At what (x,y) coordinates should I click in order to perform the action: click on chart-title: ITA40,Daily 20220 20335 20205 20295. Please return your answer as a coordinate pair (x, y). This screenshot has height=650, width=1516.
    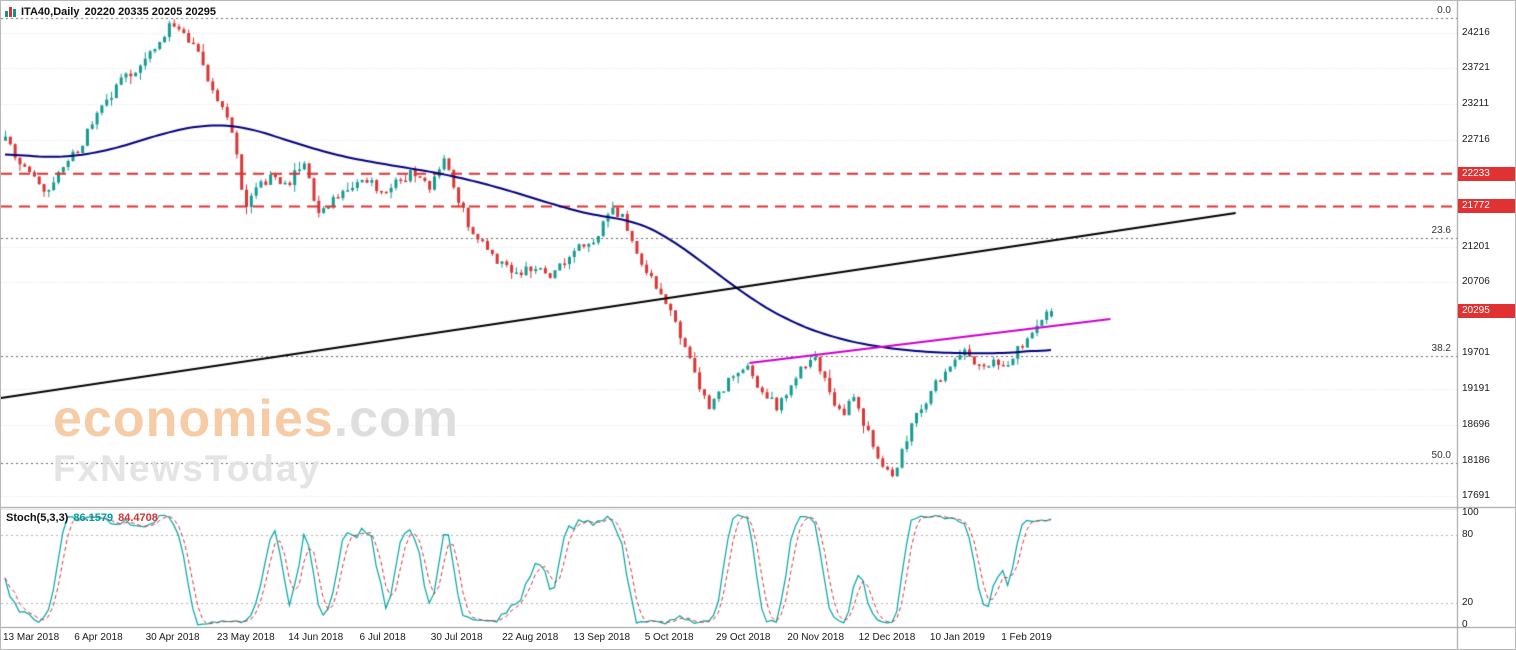
    Looking at the image, I should click on (110, 12).